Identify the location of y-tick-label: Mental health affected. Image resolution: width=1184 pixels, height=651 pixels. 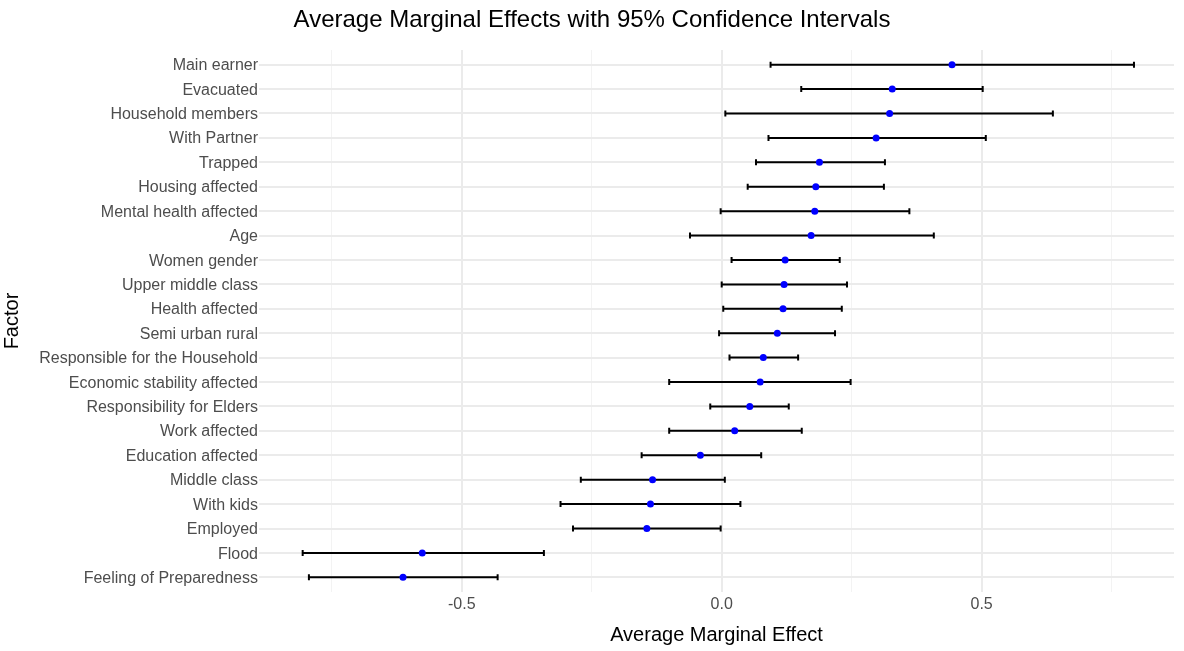
(179, 211).